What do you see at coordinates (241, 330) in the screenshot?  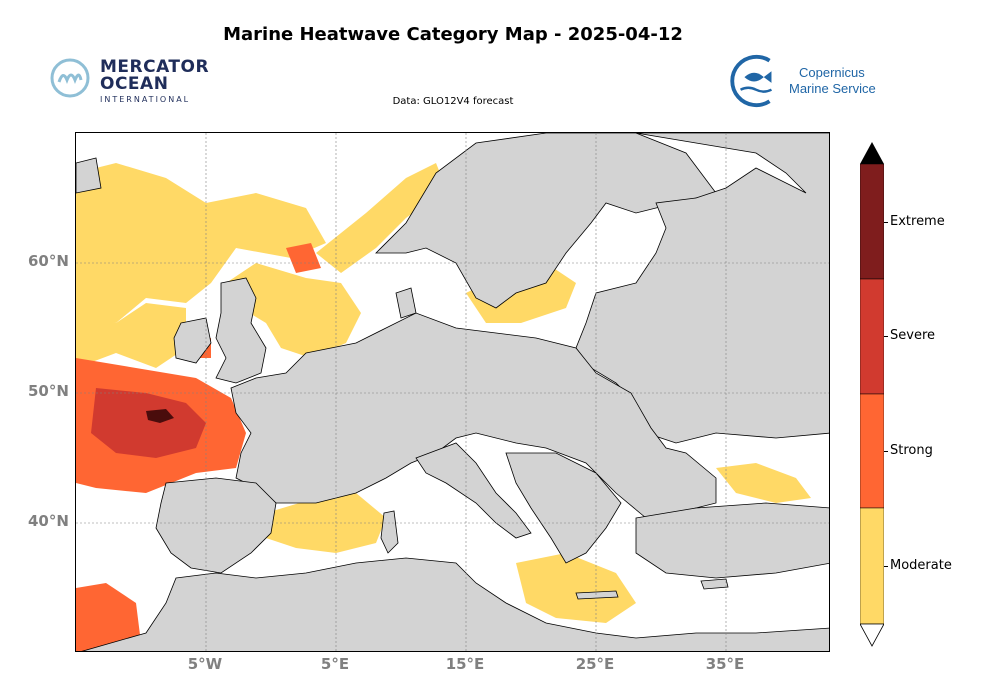 I see `land-great-britain` at bounding box center [241, 330].